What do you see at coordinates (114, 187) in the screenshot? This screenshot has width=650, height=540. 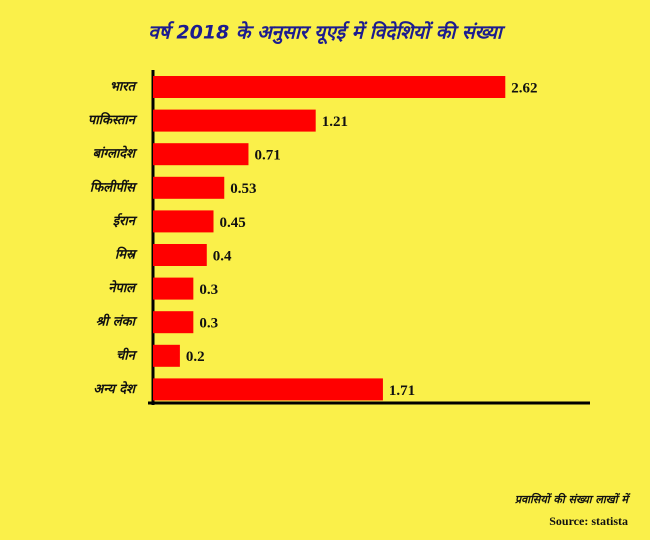 I see `y-tick-label: फिलीपींस` at bounding box center [114, 187].